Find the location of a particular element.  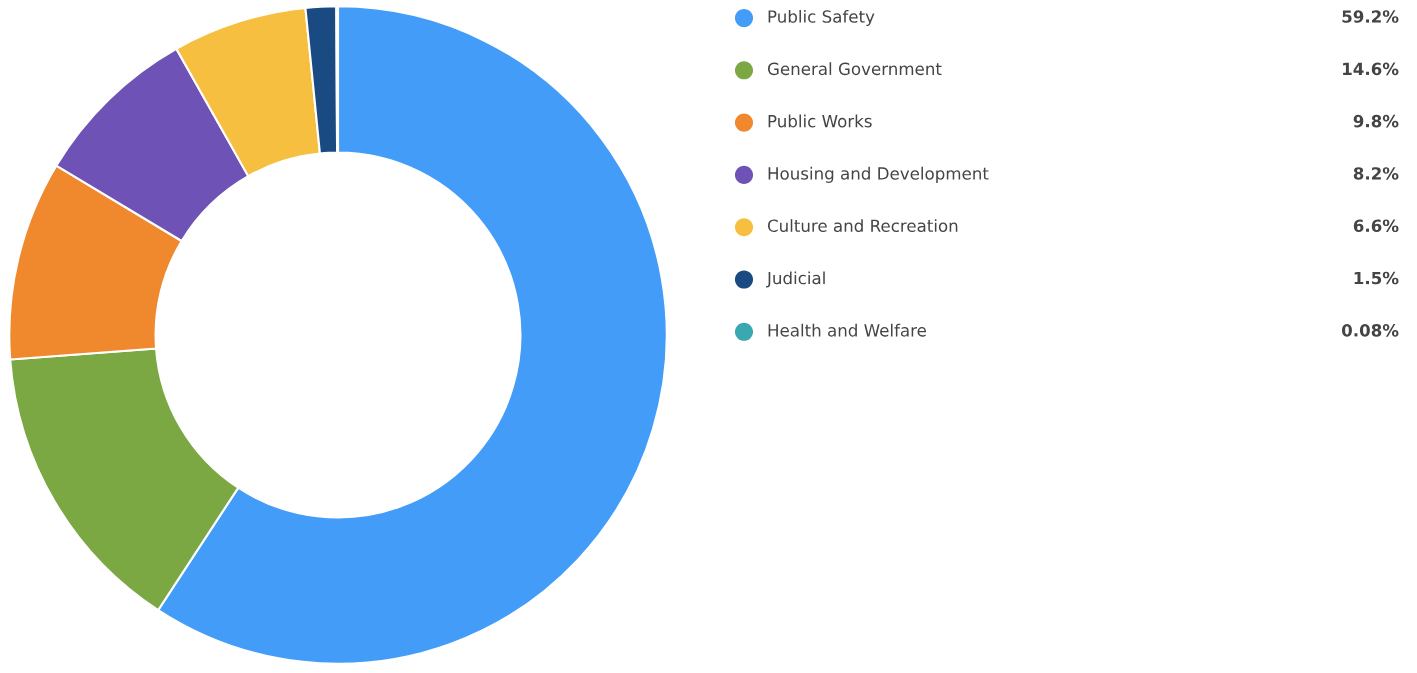

legend-label: Health and Welfare is located at coordinates (847, 330).